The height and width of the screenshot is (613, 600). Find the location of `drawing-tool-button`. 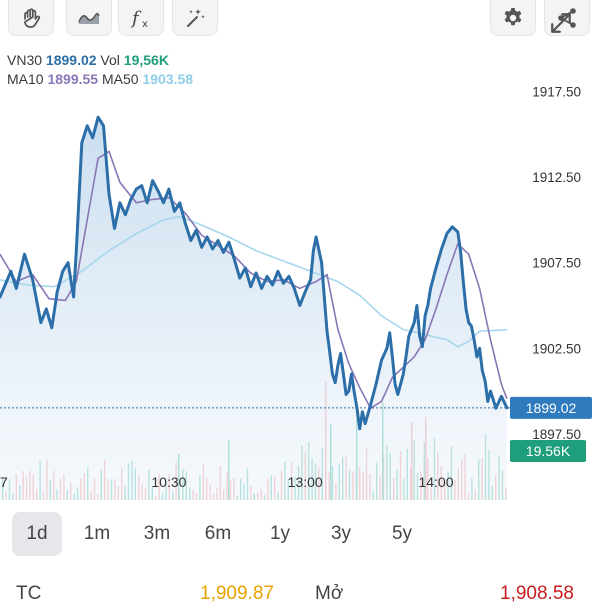

drawing-tool-button is located at coordinates (195, 18).